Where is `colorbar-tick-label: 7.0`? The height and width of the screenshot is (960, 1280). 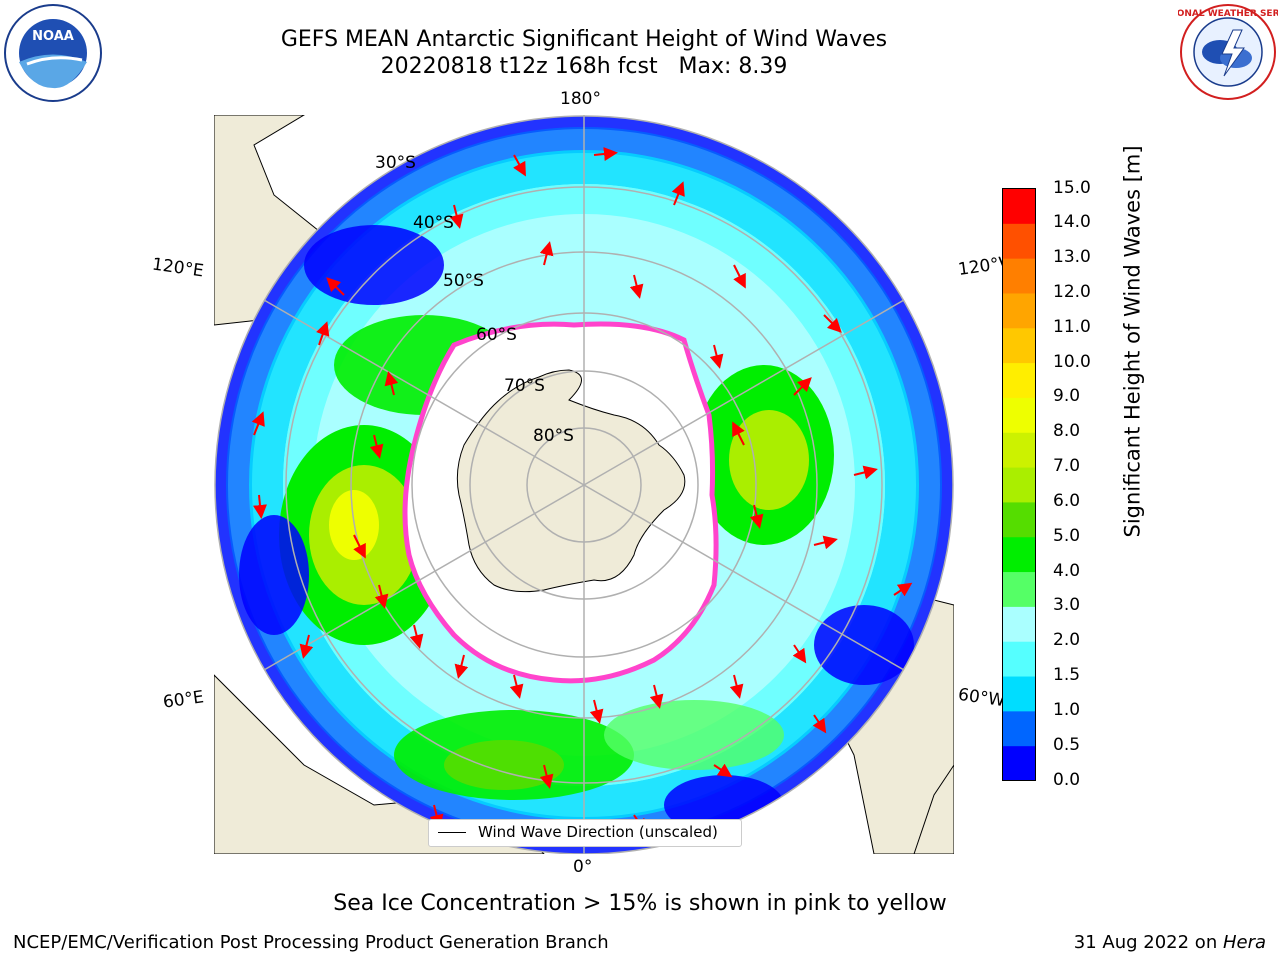 colorbar-tick-label: 7.0 is located at coordinates (1067, 466).